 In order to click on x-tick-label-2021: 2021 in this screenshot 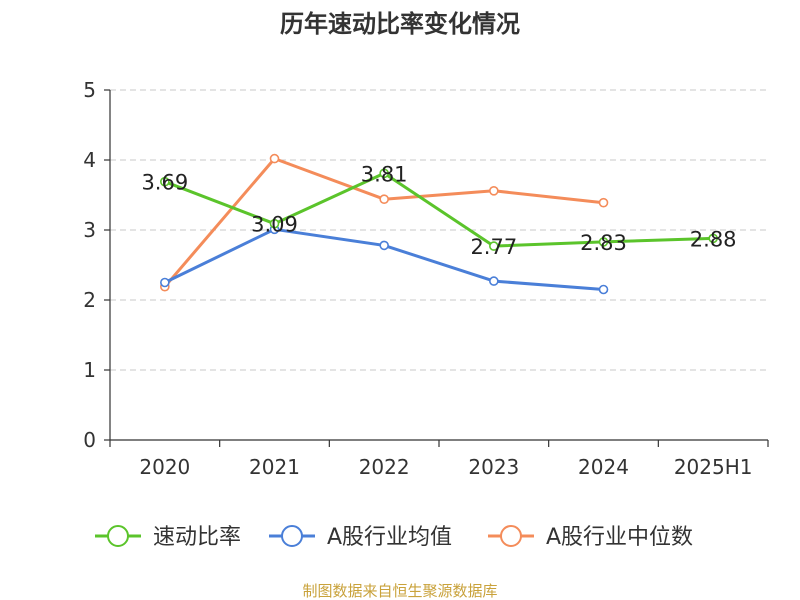, I will do `click(274, 467)`.